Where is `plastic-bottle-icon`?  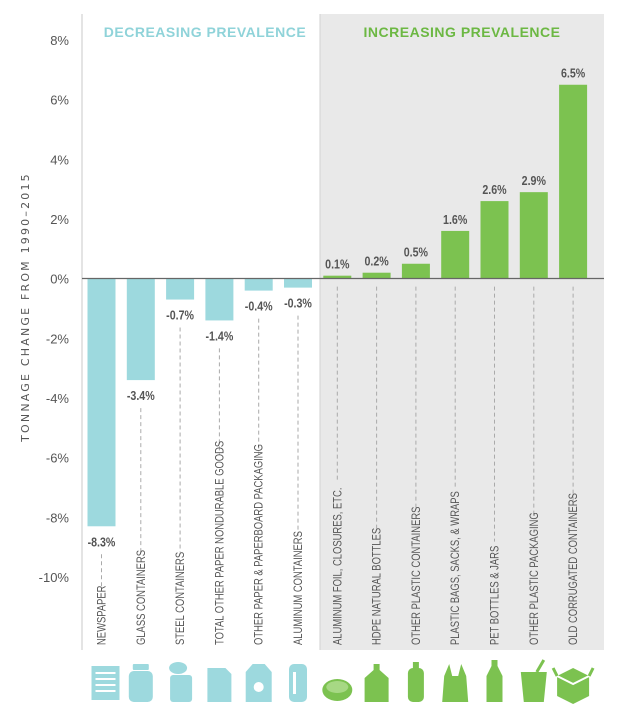
plastic-bottle-icon is located at coordinates (415, 682).